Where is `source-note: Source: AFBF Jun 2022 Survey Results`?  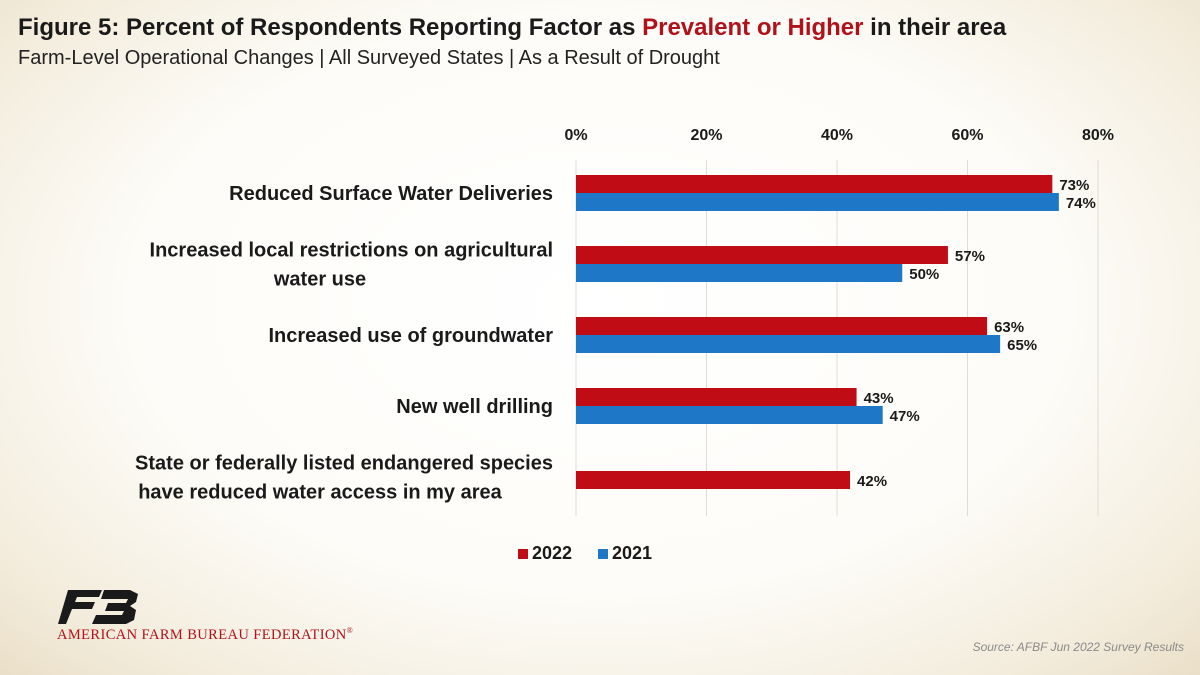
source-note: Source: AFBF Jun 2022 Survey Results is located at coordinates (1078, 647).